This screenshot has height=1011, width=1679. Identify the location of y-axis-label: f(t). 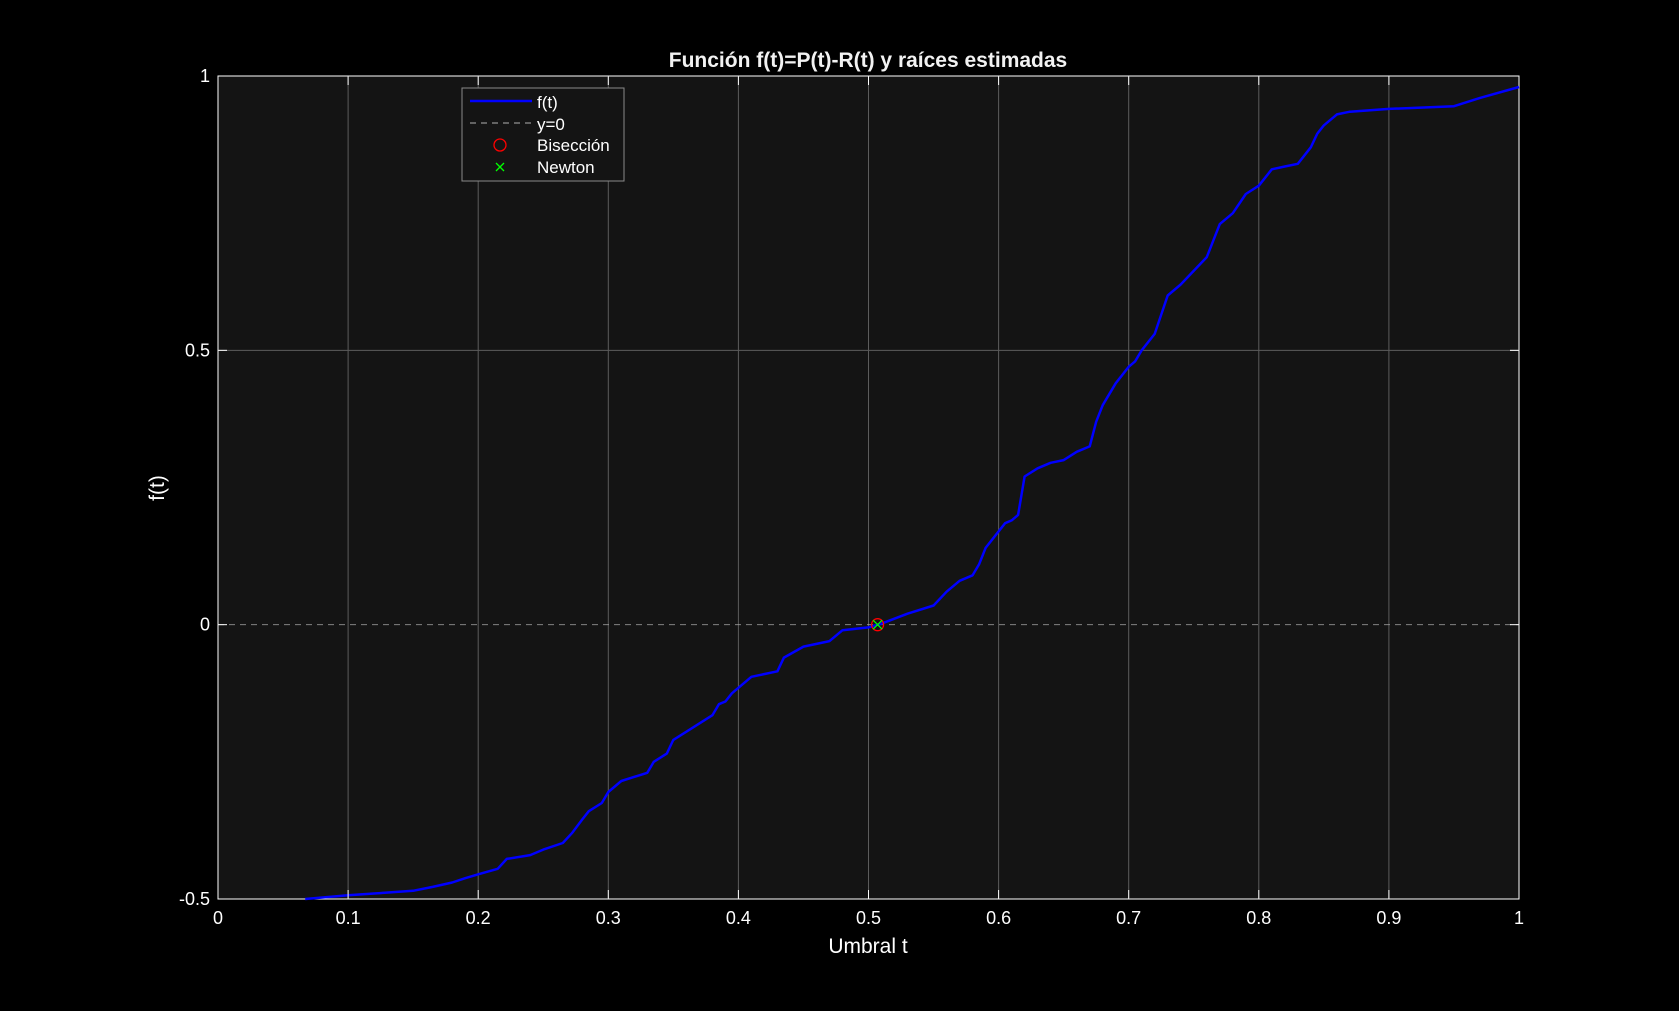
(157, 488).